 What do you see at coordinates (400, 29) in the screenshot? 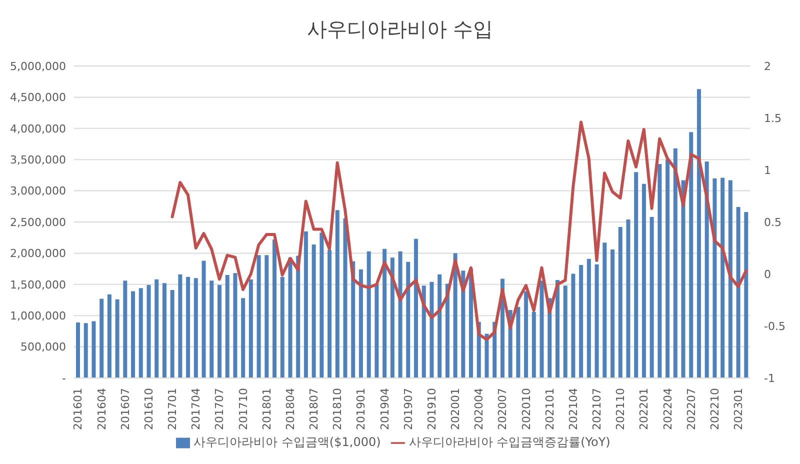
I see `chart-title: 사우디아라비아 수입` at bounding box center [400, 29].